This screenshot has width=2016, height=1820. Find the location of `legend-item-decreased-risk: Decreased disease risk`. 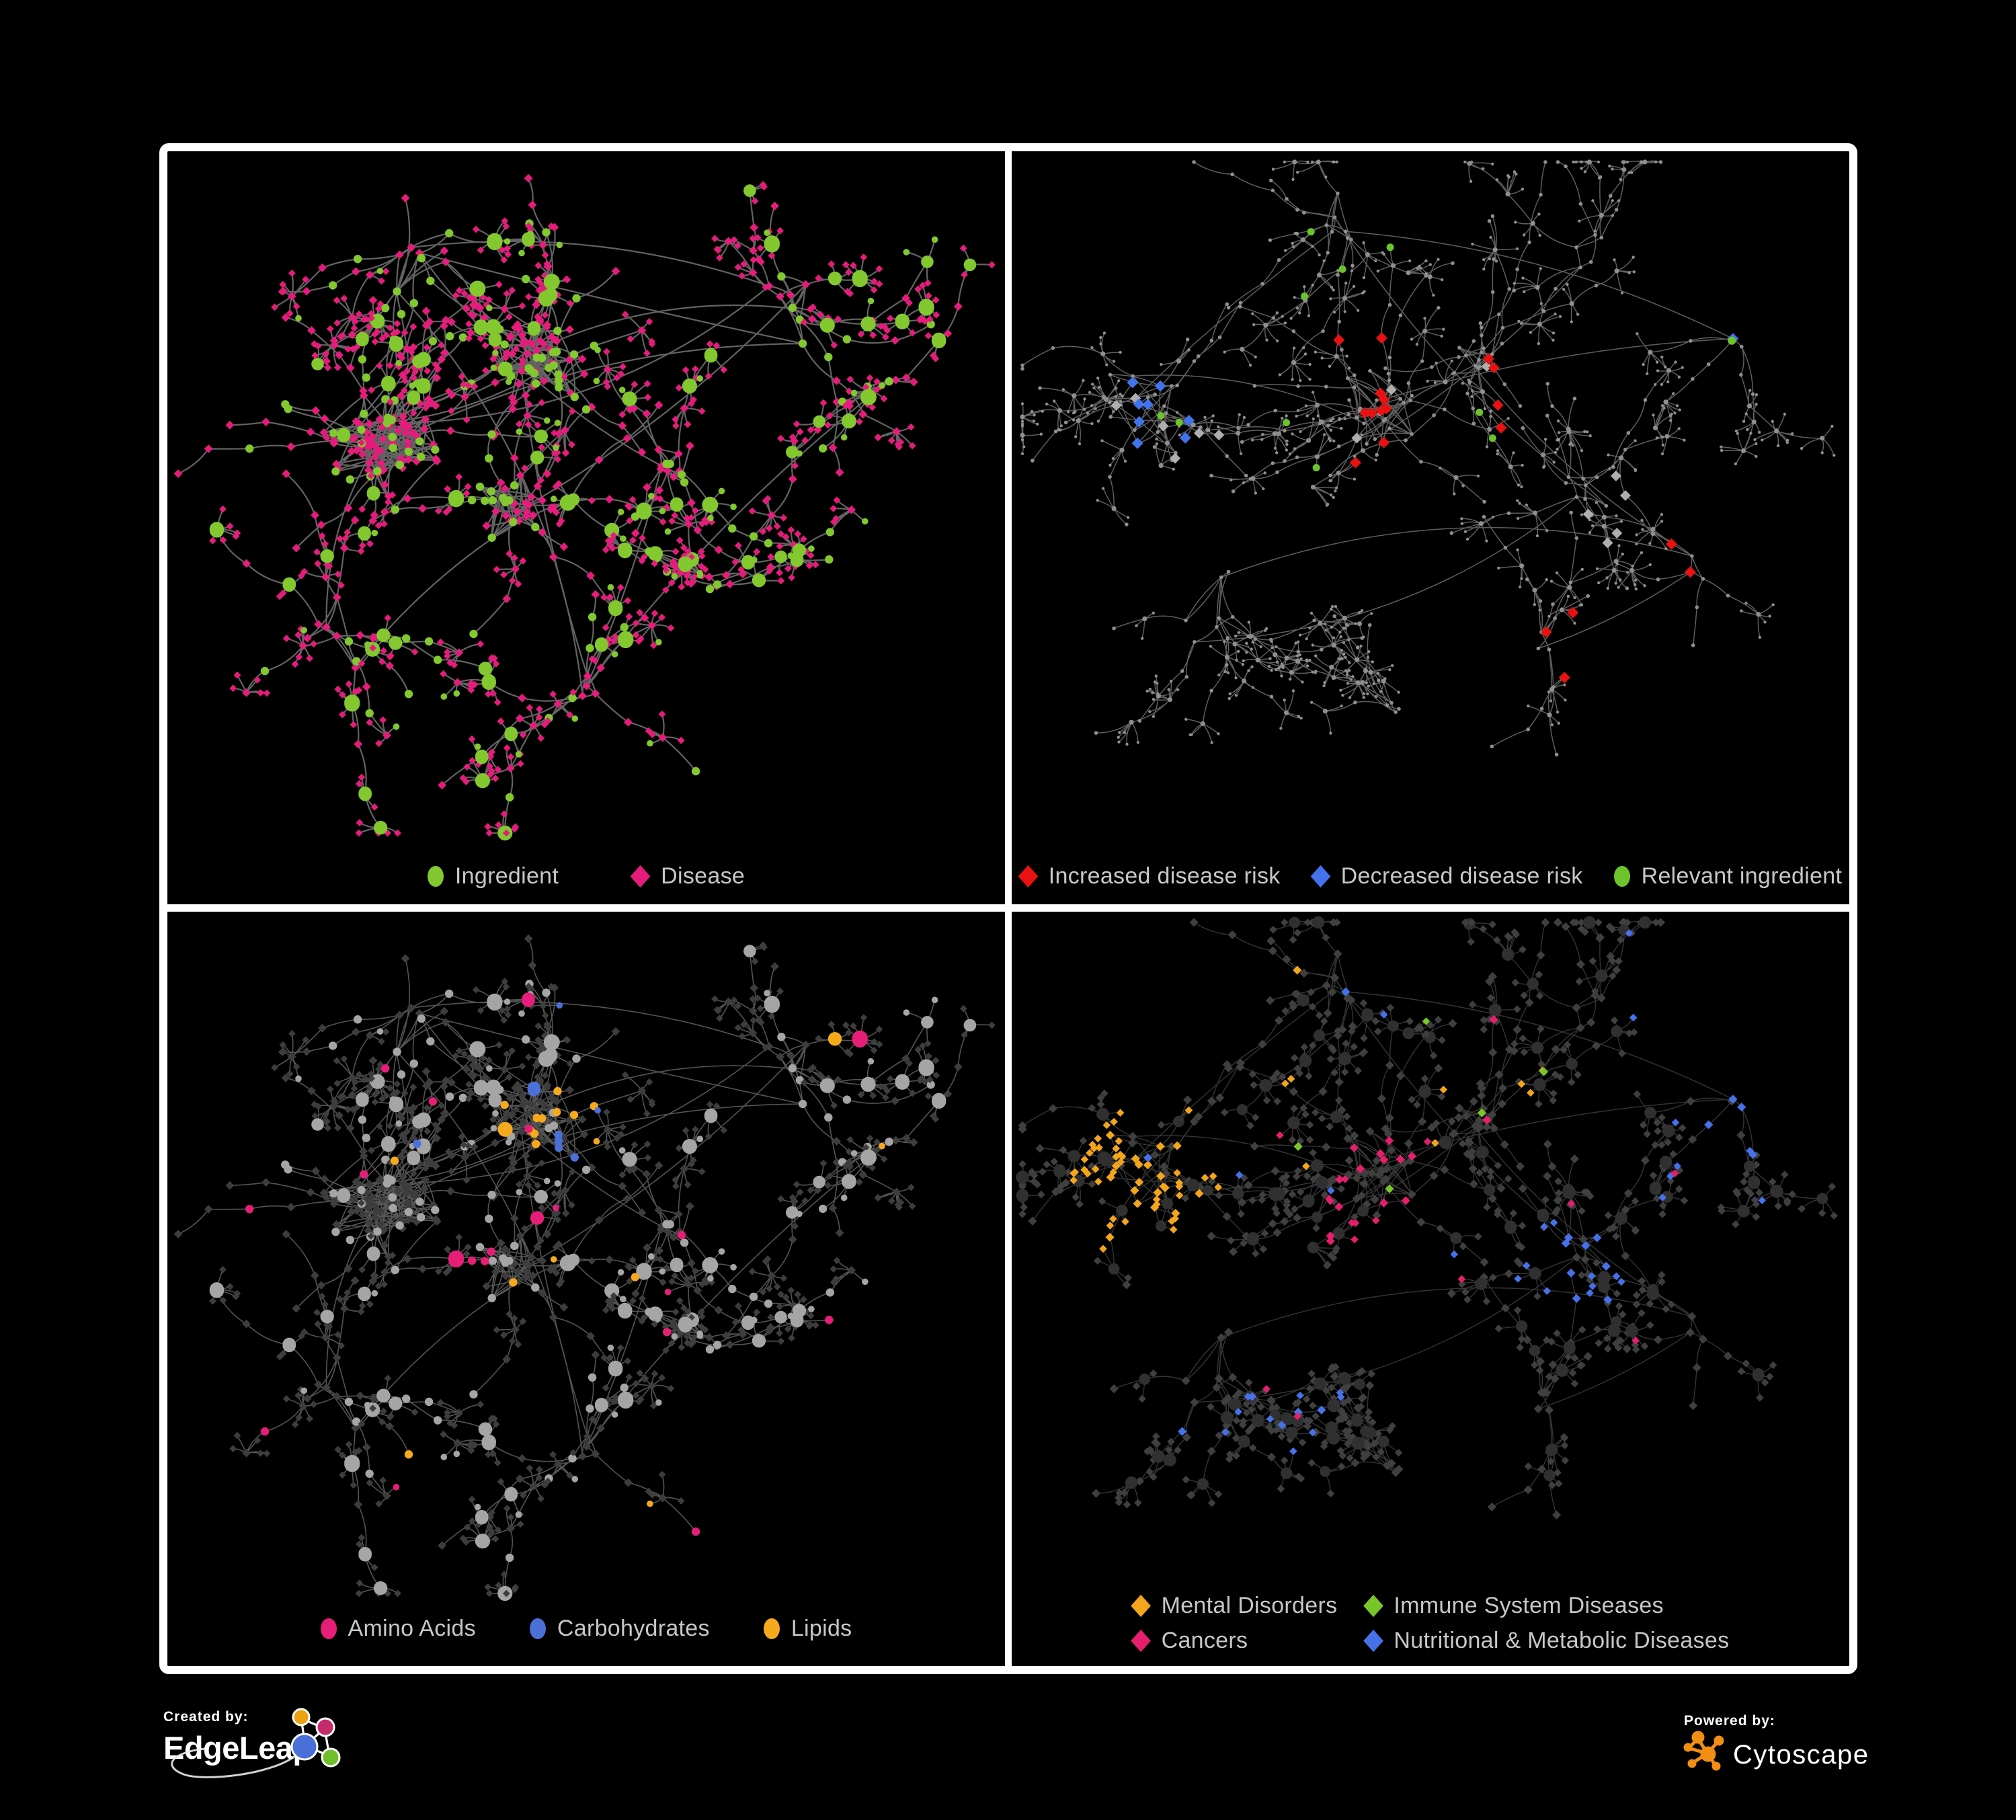

legend-item-decreased-risk: Decreased disease risk is located at coordinates (1446, 876).